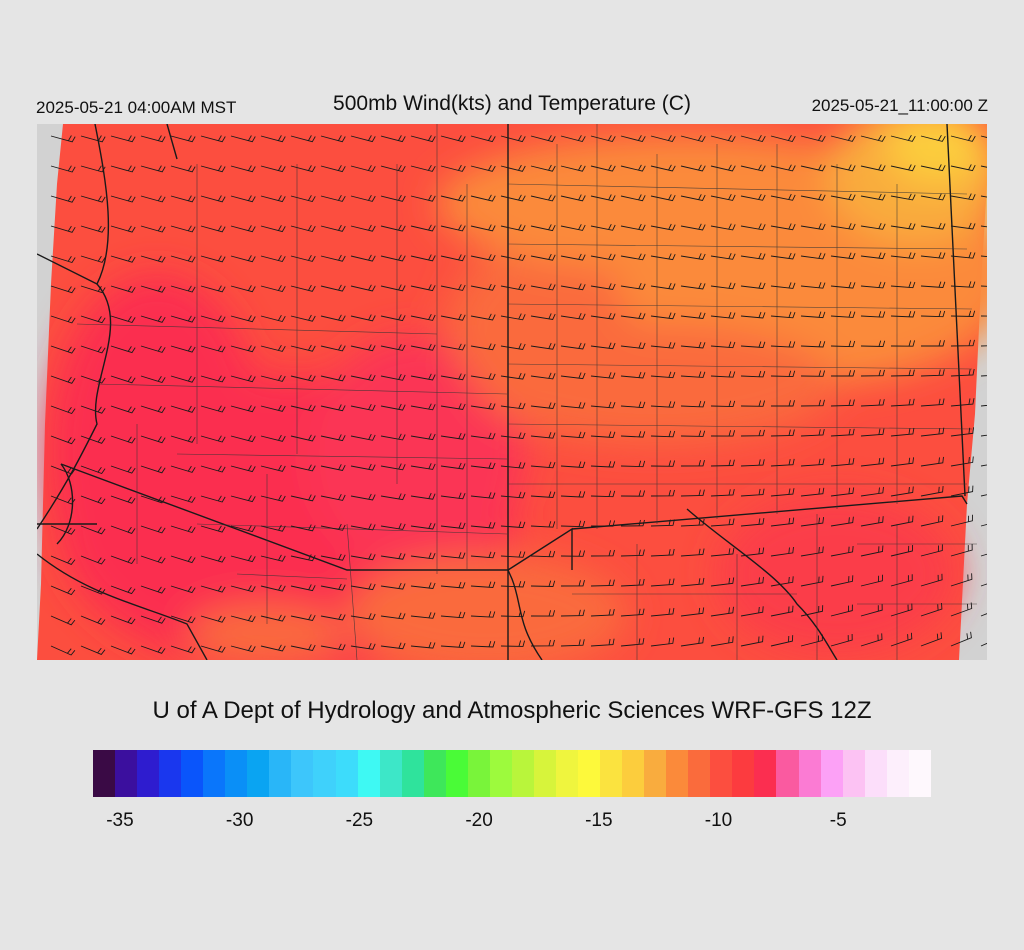 Image resolution: width=1024 pixels, height=950 pixels. I want to click on colorbar-tick-label: -5, so click(838, 820).